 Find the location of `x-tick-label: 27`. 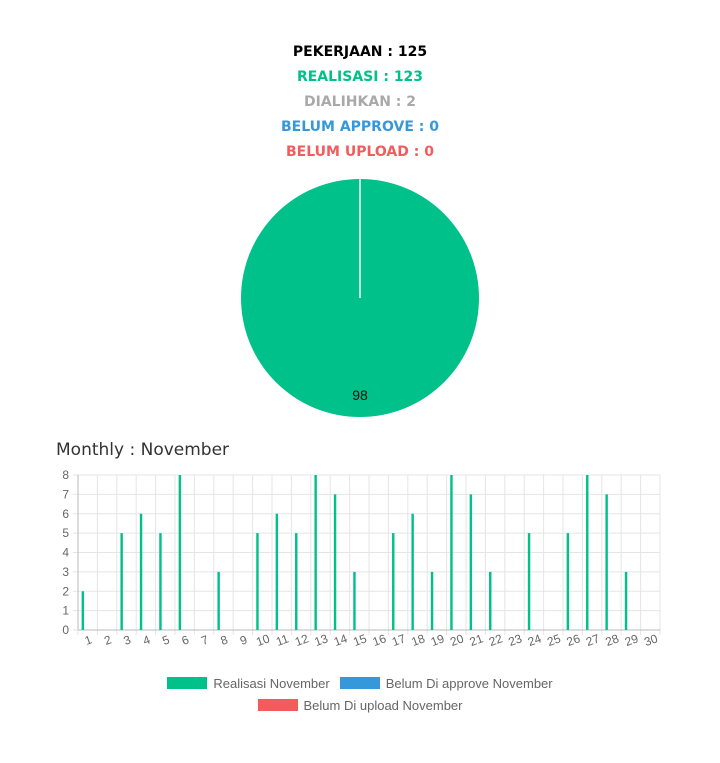

x-tick-label: 27 is located at coordinates (593, 640).